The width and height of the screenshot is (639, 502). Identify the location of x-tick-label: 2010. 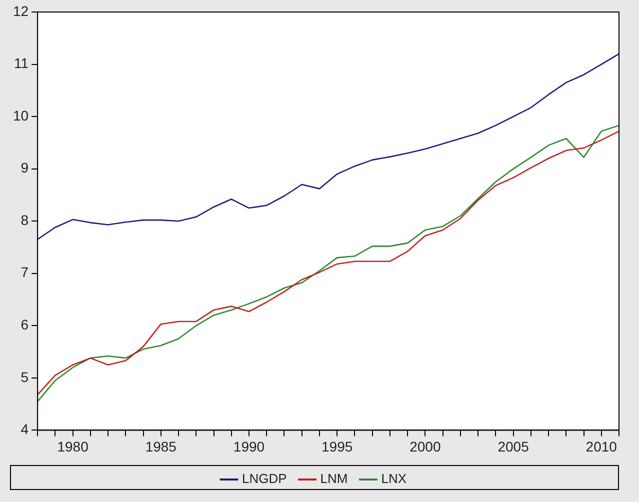
(602, 446).